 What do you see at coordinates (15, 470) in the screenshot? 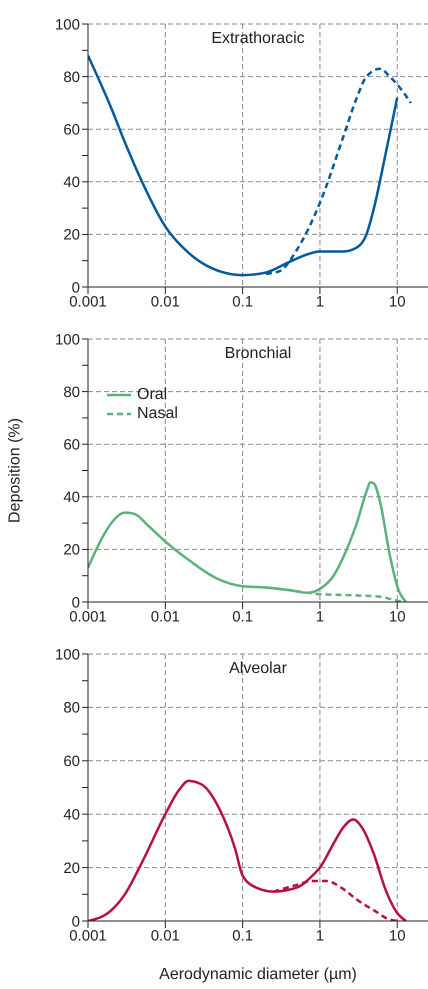
I see `y-axis-title: Deposition (%)` at bounding box center [15, 470].